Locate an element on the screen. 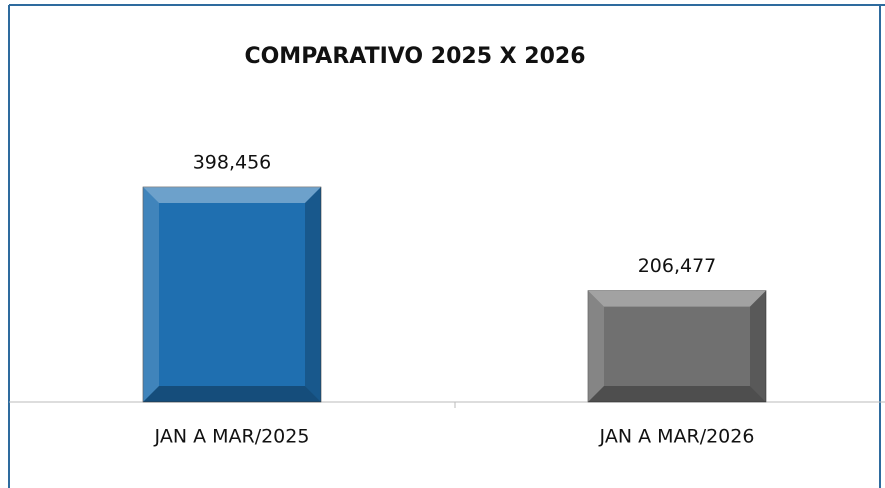  data-label: 206,477 is located at coordinates (677, 266).